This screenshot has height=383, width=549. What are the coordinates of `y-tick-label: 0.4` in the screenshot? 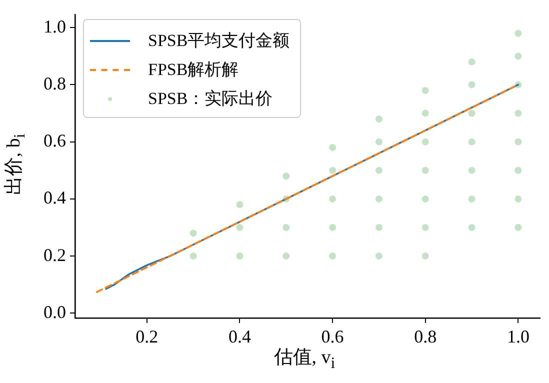 It's located at (55, 198).